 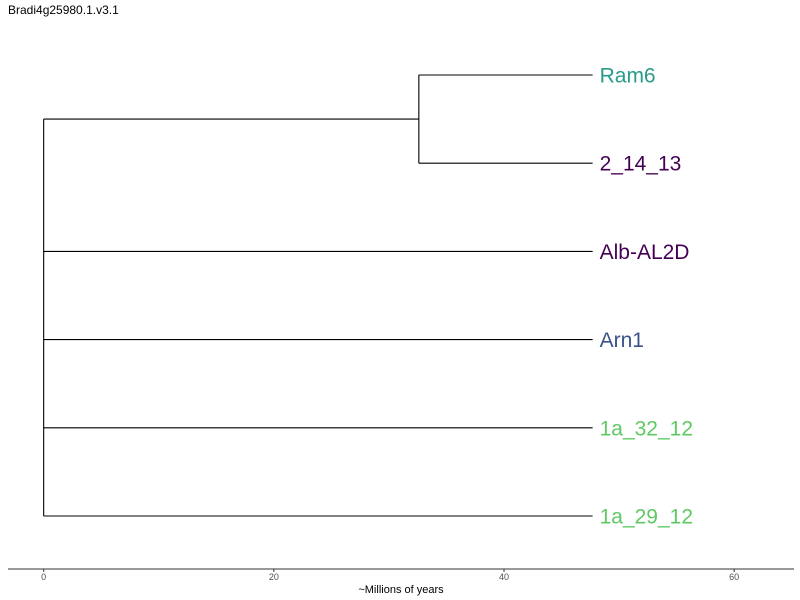 What do you see at coordinates (504, 577) in the screenshot?
I see `x-axis-tick-label: 40` at bounding box center [504, 577].